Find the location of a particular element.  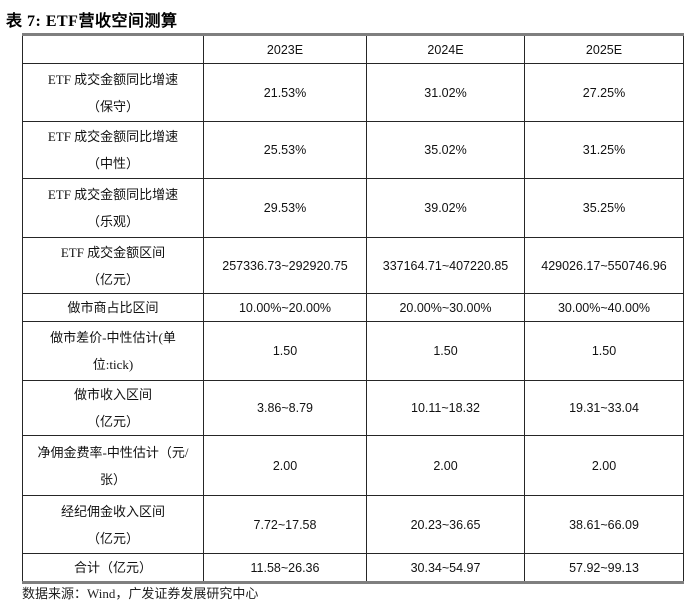

row-label-cell: 做市差价-中性估计(单 位:tick) is located at coordinates (113, 351).